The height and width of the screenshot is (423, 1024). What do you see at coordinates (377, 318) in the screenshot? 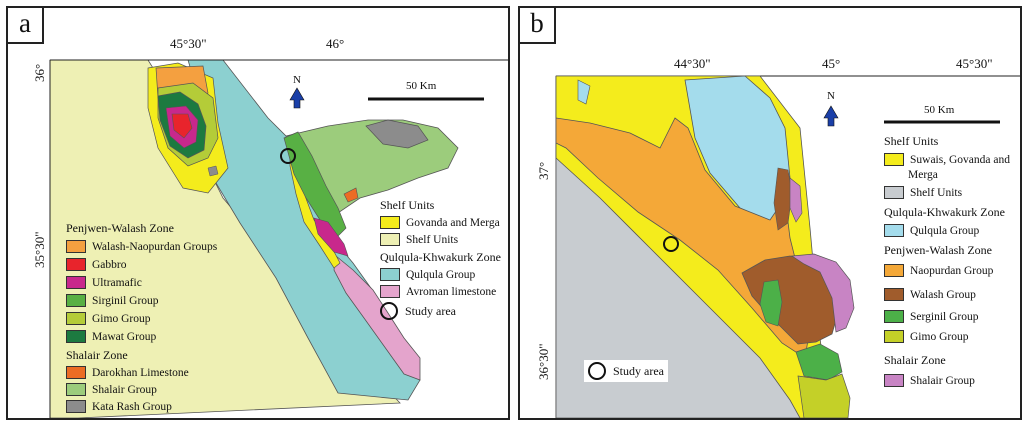
I see `avroman-limestone-region` at bounding box center [377, 318].